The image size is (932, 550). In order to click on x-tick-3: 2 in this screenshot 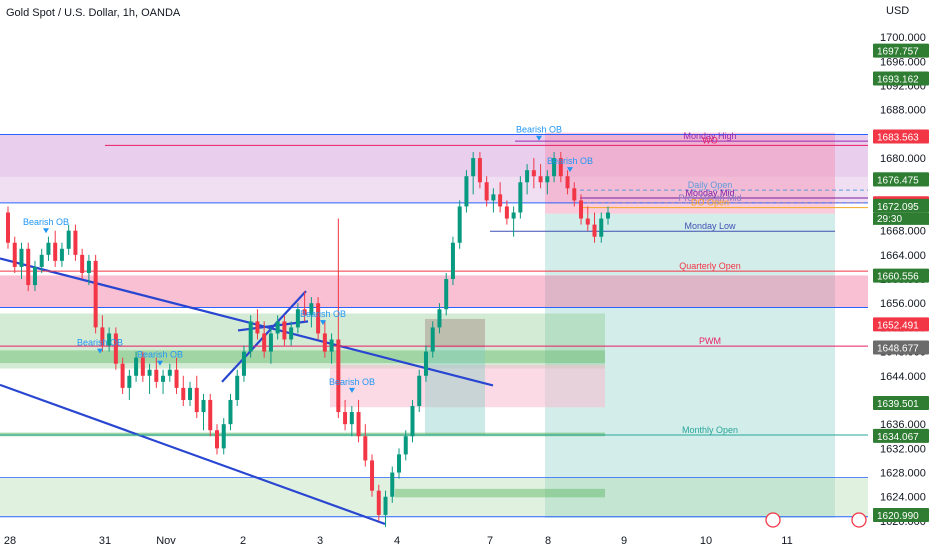, I will do `click(243, 541)`.